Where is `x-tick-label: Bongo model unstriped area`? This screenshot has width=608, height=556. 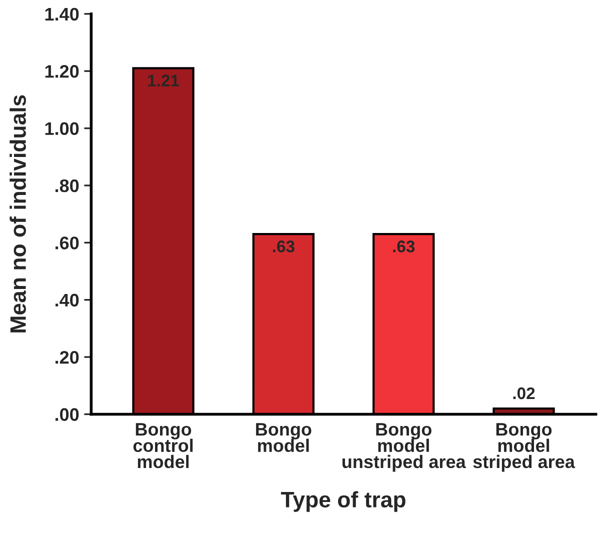
x-tick-label: Bongo model unstriped area is located at coordinates (404, 447).